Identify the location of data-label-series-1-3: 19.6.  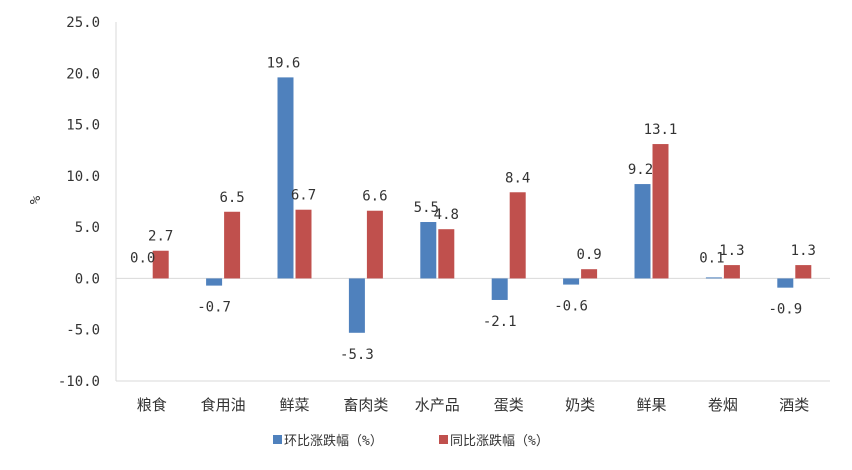
(284, 63).